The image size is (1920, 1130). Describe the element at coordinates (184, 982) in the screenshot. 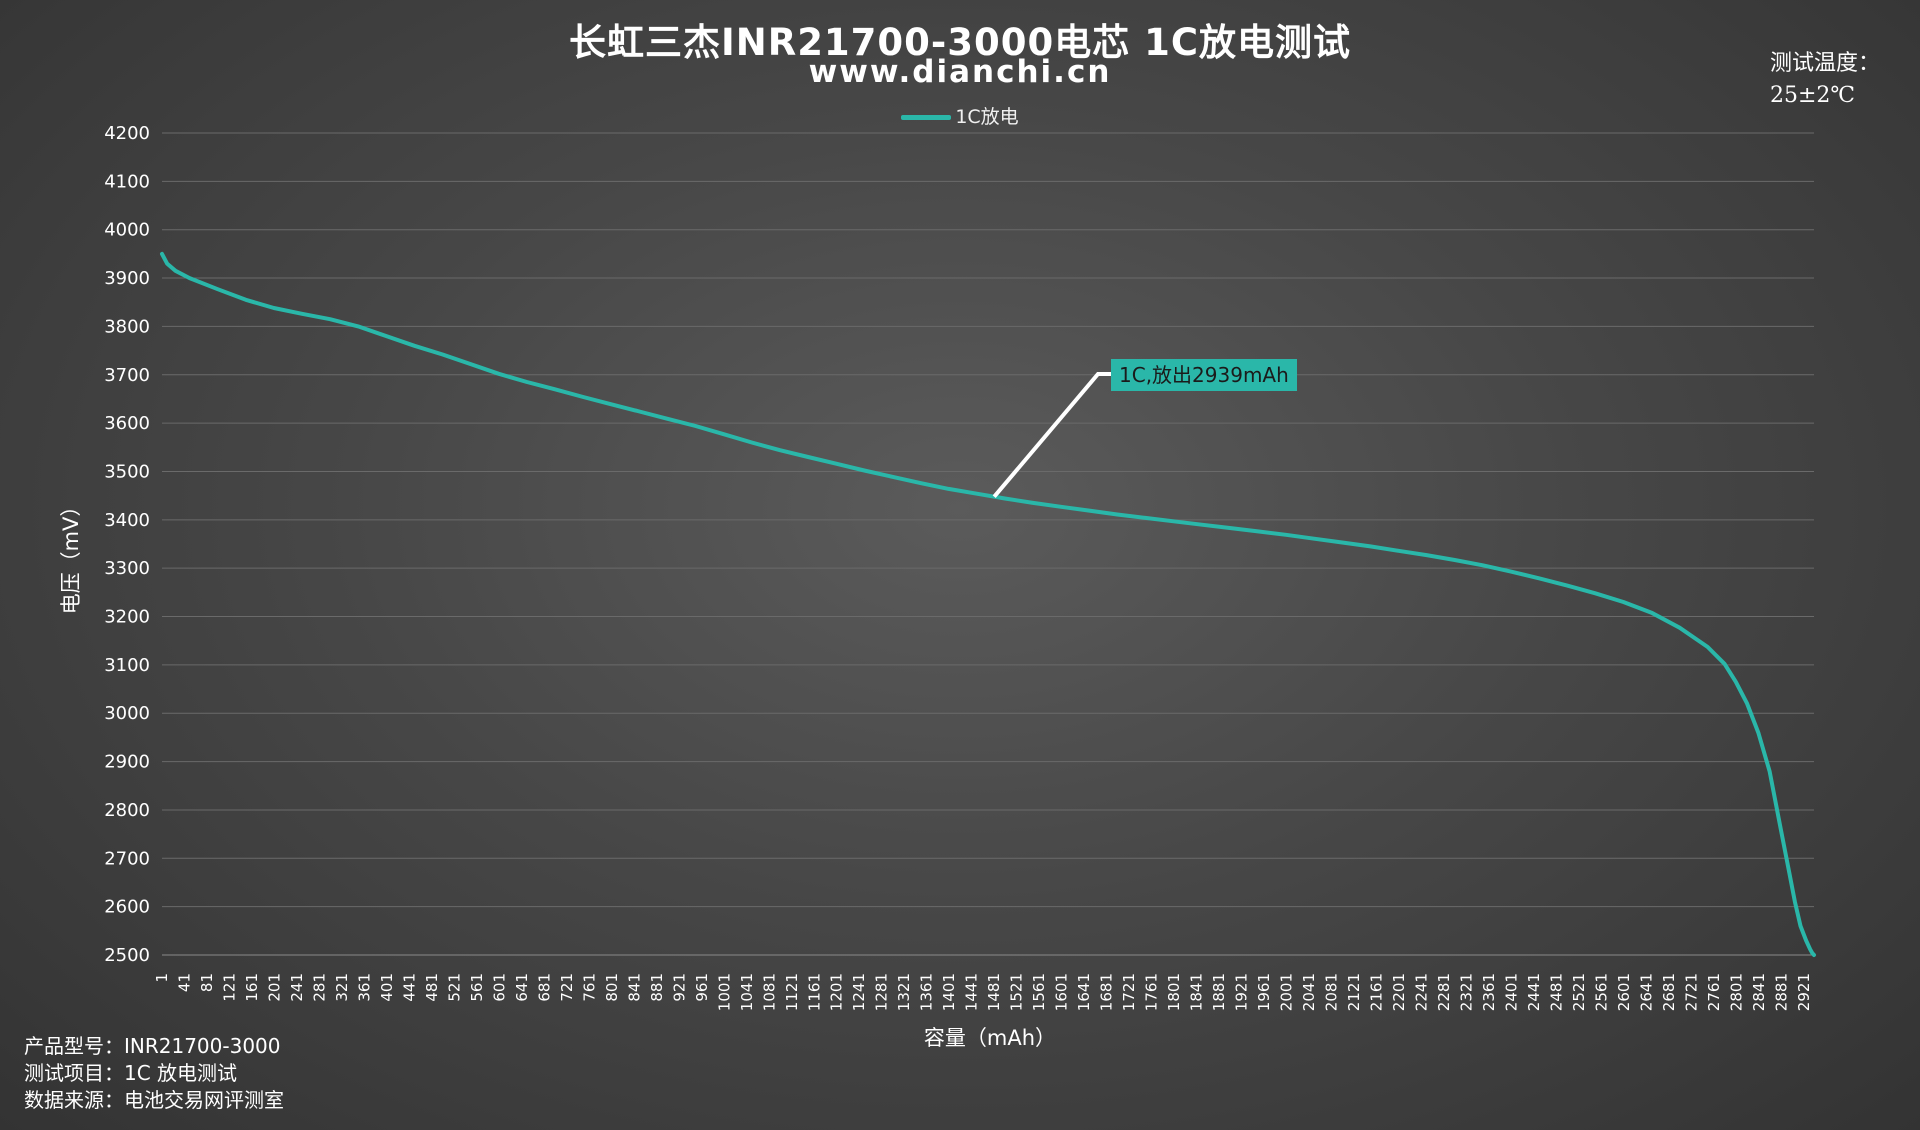

I see `x-tick-label: 41` at that location.